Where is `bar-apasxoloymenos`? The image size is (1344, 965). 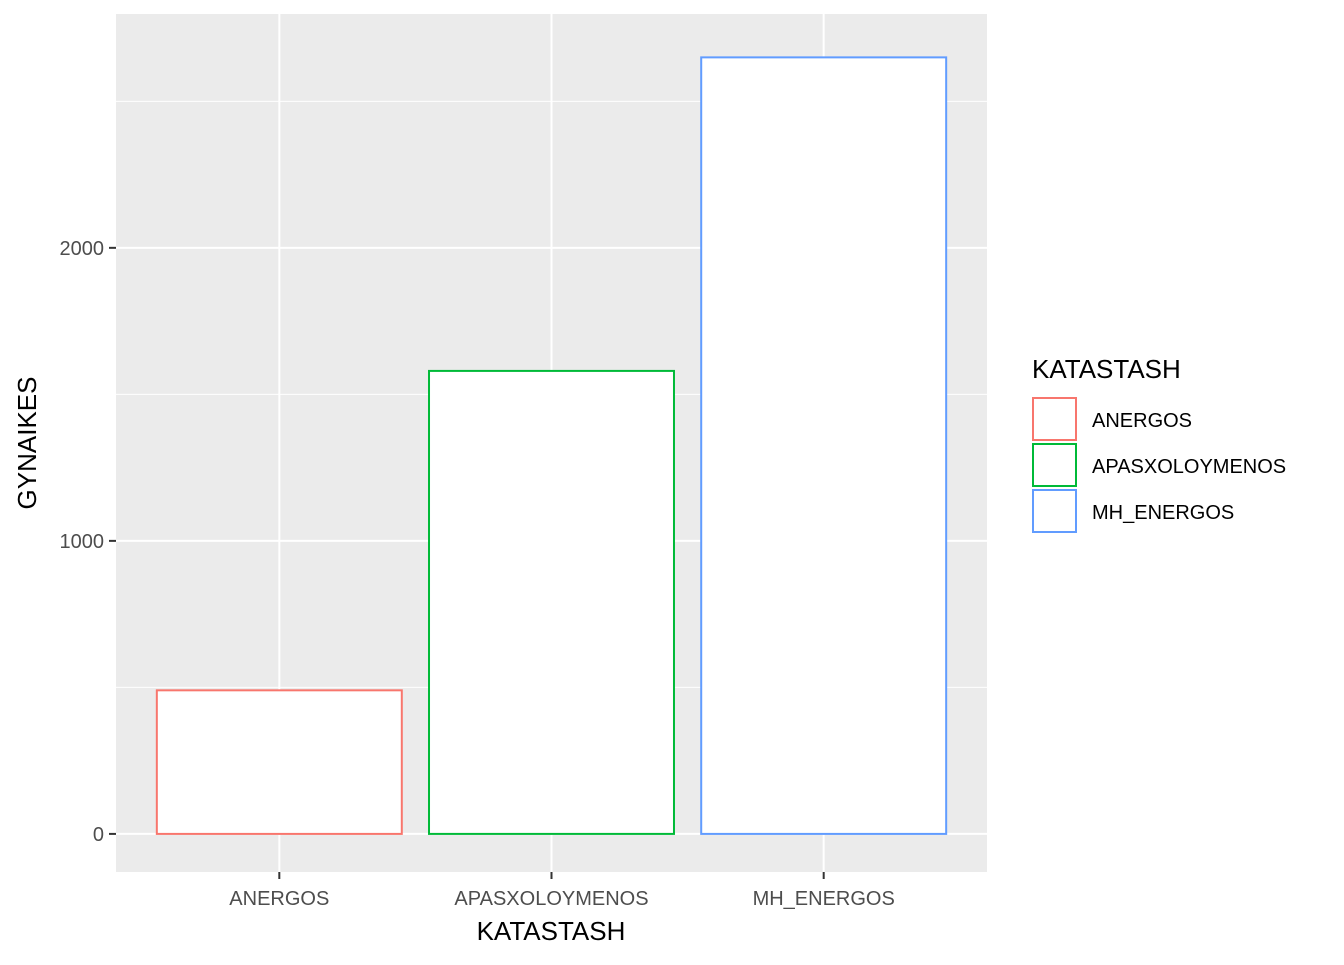
bar-apasxoloymenos is located at coordinates (551, 602).